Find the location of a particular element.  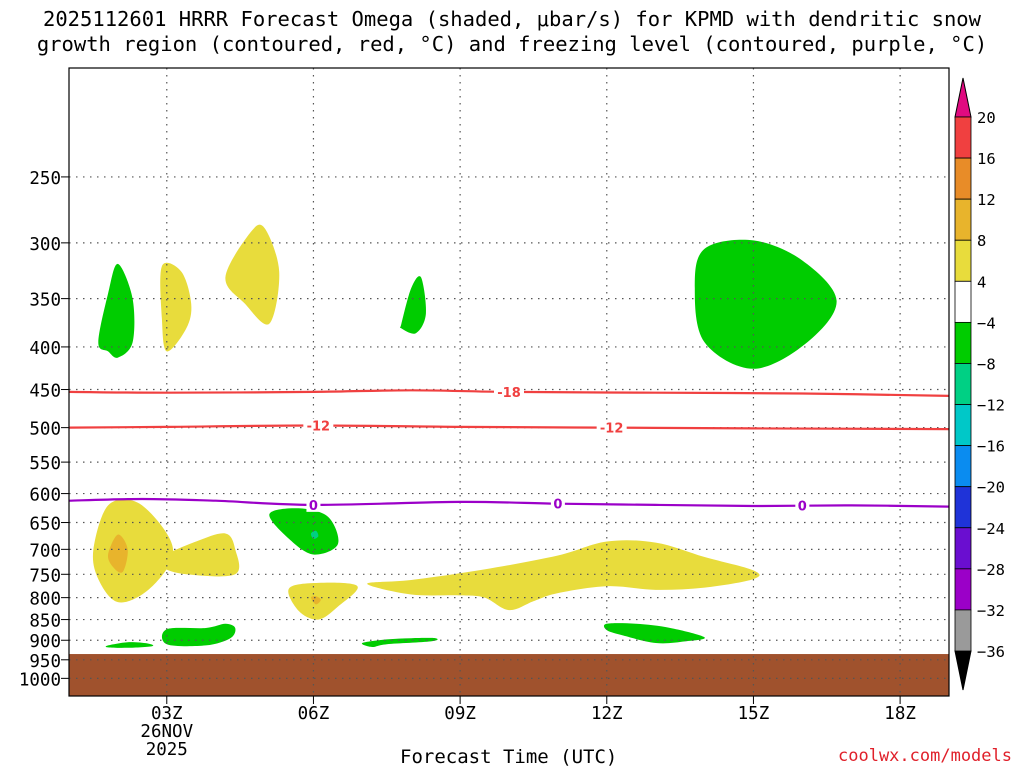

colorbar-label: −32 is located at coordinates (991, 611).